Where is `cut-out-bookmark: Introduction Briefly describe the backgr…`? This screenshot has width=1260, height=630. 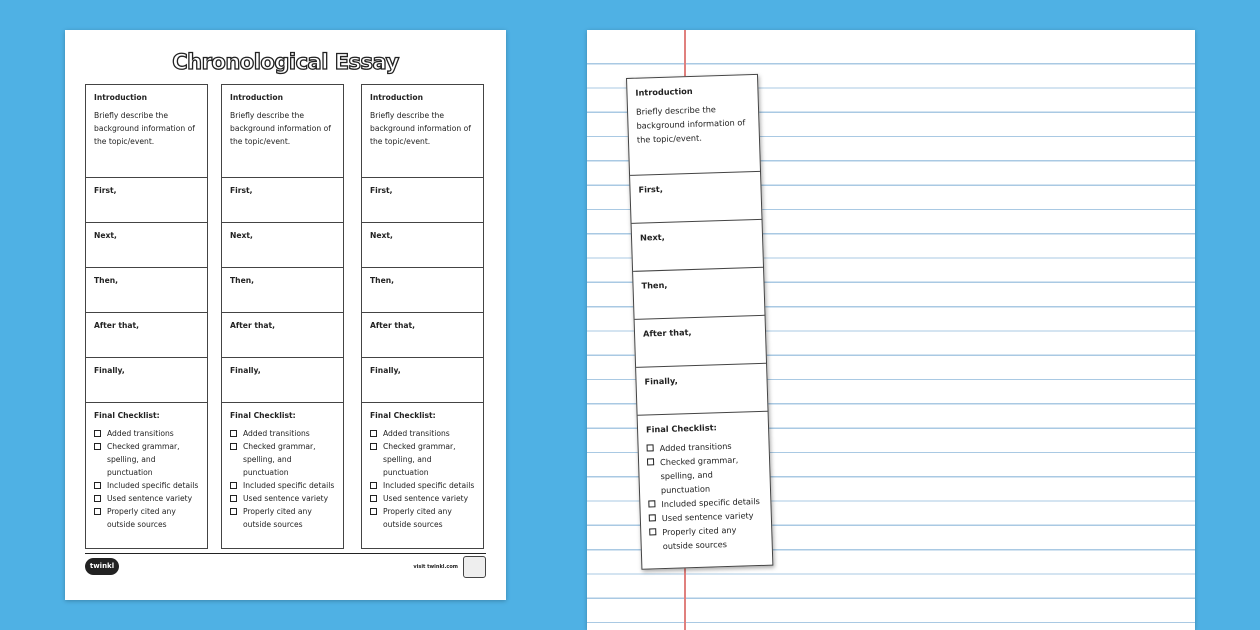
cut-out-bookmark: Introduction Briefly describe the backgr… is located at coordinates (700, 321).